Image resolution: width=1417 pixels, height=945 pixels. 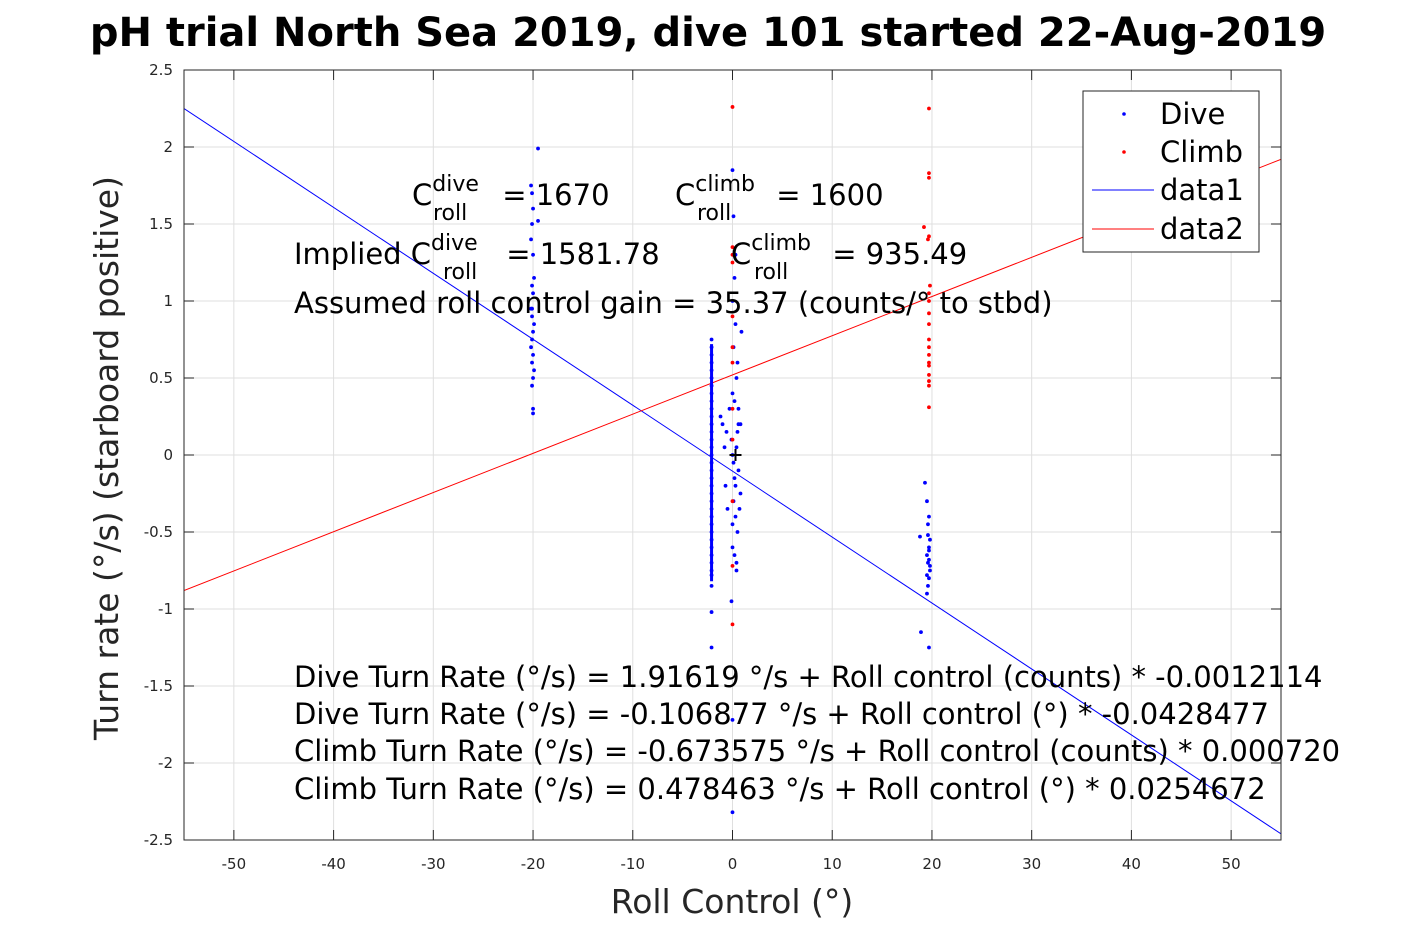 What do you see at coordinates (333, 864) in the screenshot?
I see `x-tick-label: -40` at bounding box center [333, 864].